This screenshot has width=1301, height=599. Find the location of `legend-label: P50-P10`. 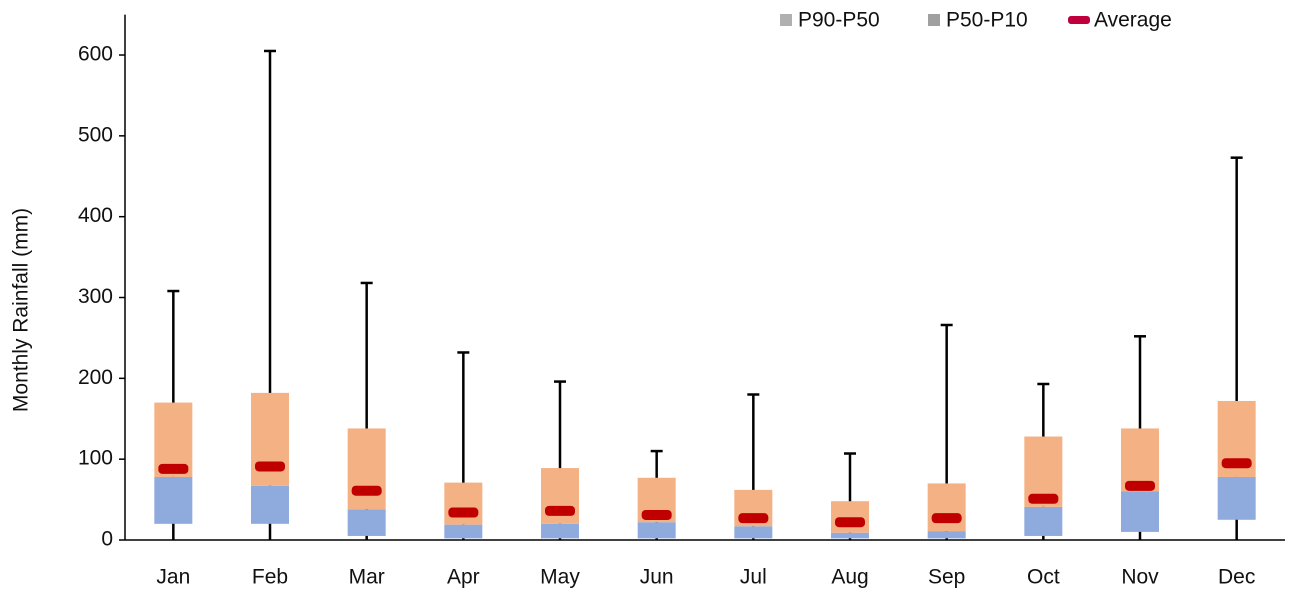

legend-label: P50-P10 is located at coordinates (987, 20).